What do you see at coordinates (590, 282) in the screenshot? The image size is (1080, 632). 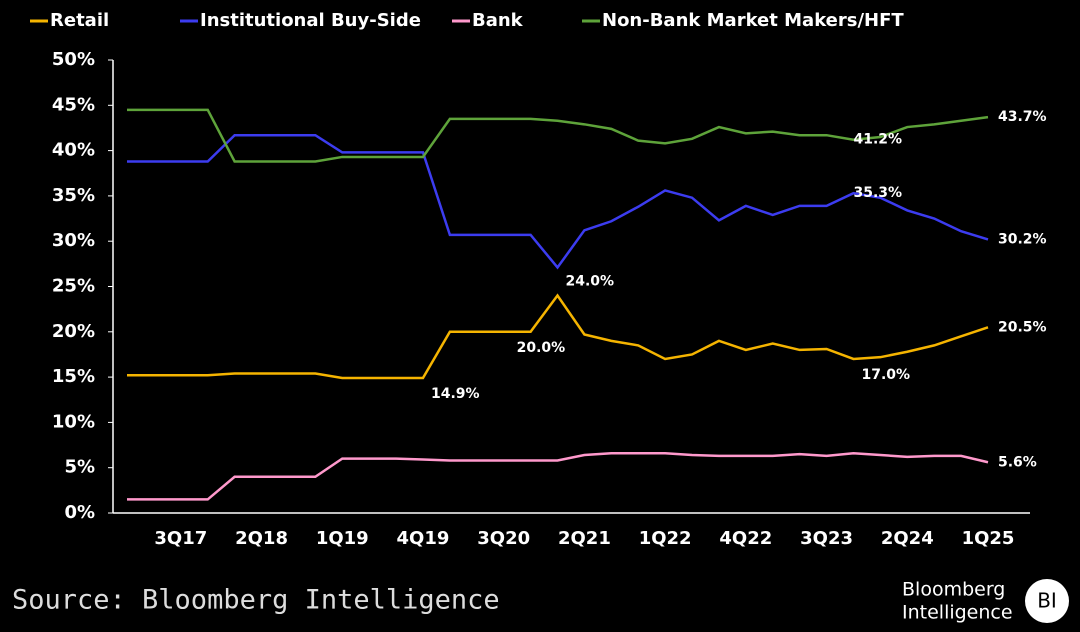 I see `data-label: 24.0%` at bounding box center [590, 282].